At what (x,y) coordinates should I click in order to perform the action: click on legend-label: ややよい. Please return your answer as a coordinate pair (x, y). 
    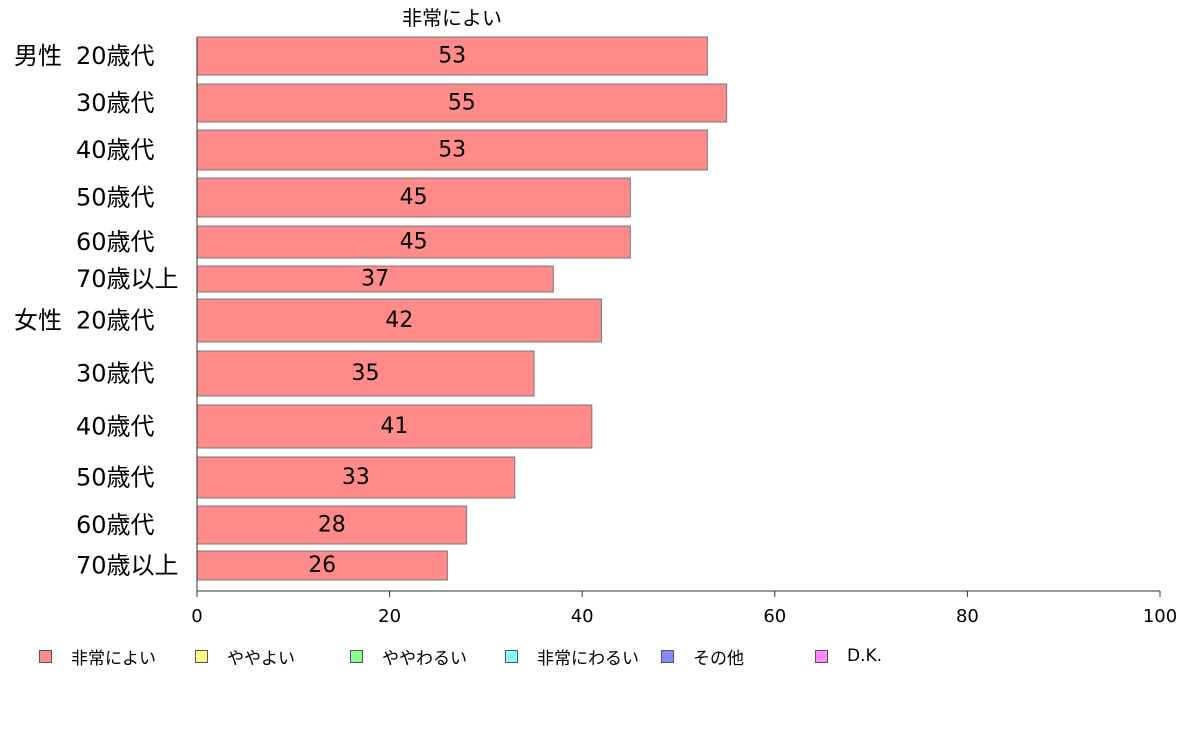
    Looking at the image, I should click on (261, 658).